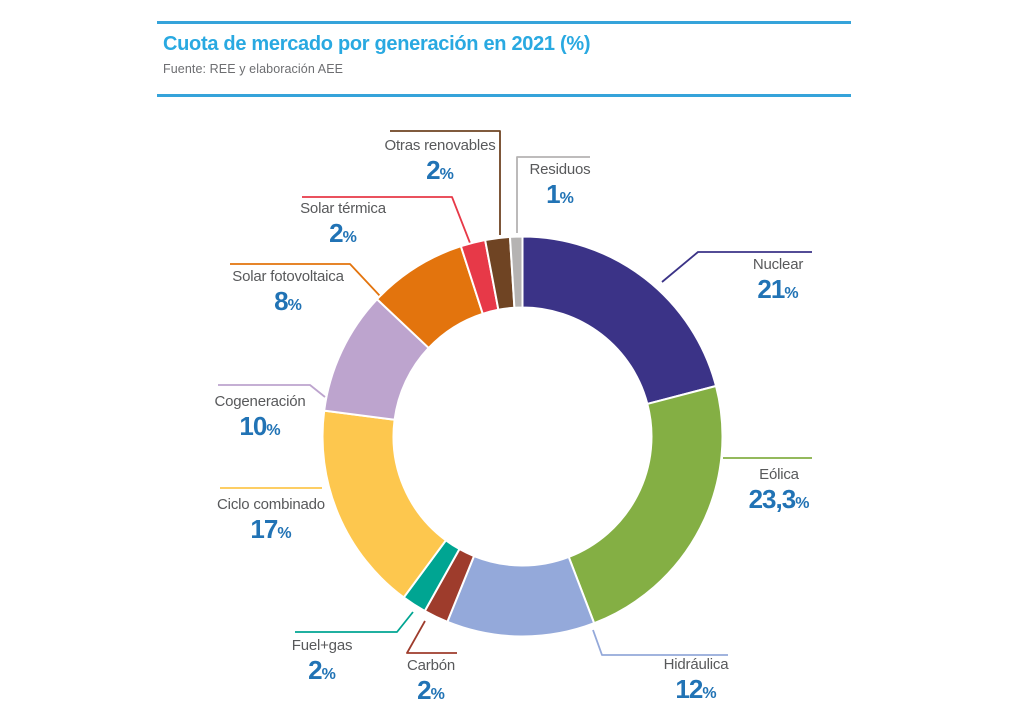 This screenshot has width=1024, height=717. I want to click on callout-eolica: Eólica 23,3%, so click(779, 490).